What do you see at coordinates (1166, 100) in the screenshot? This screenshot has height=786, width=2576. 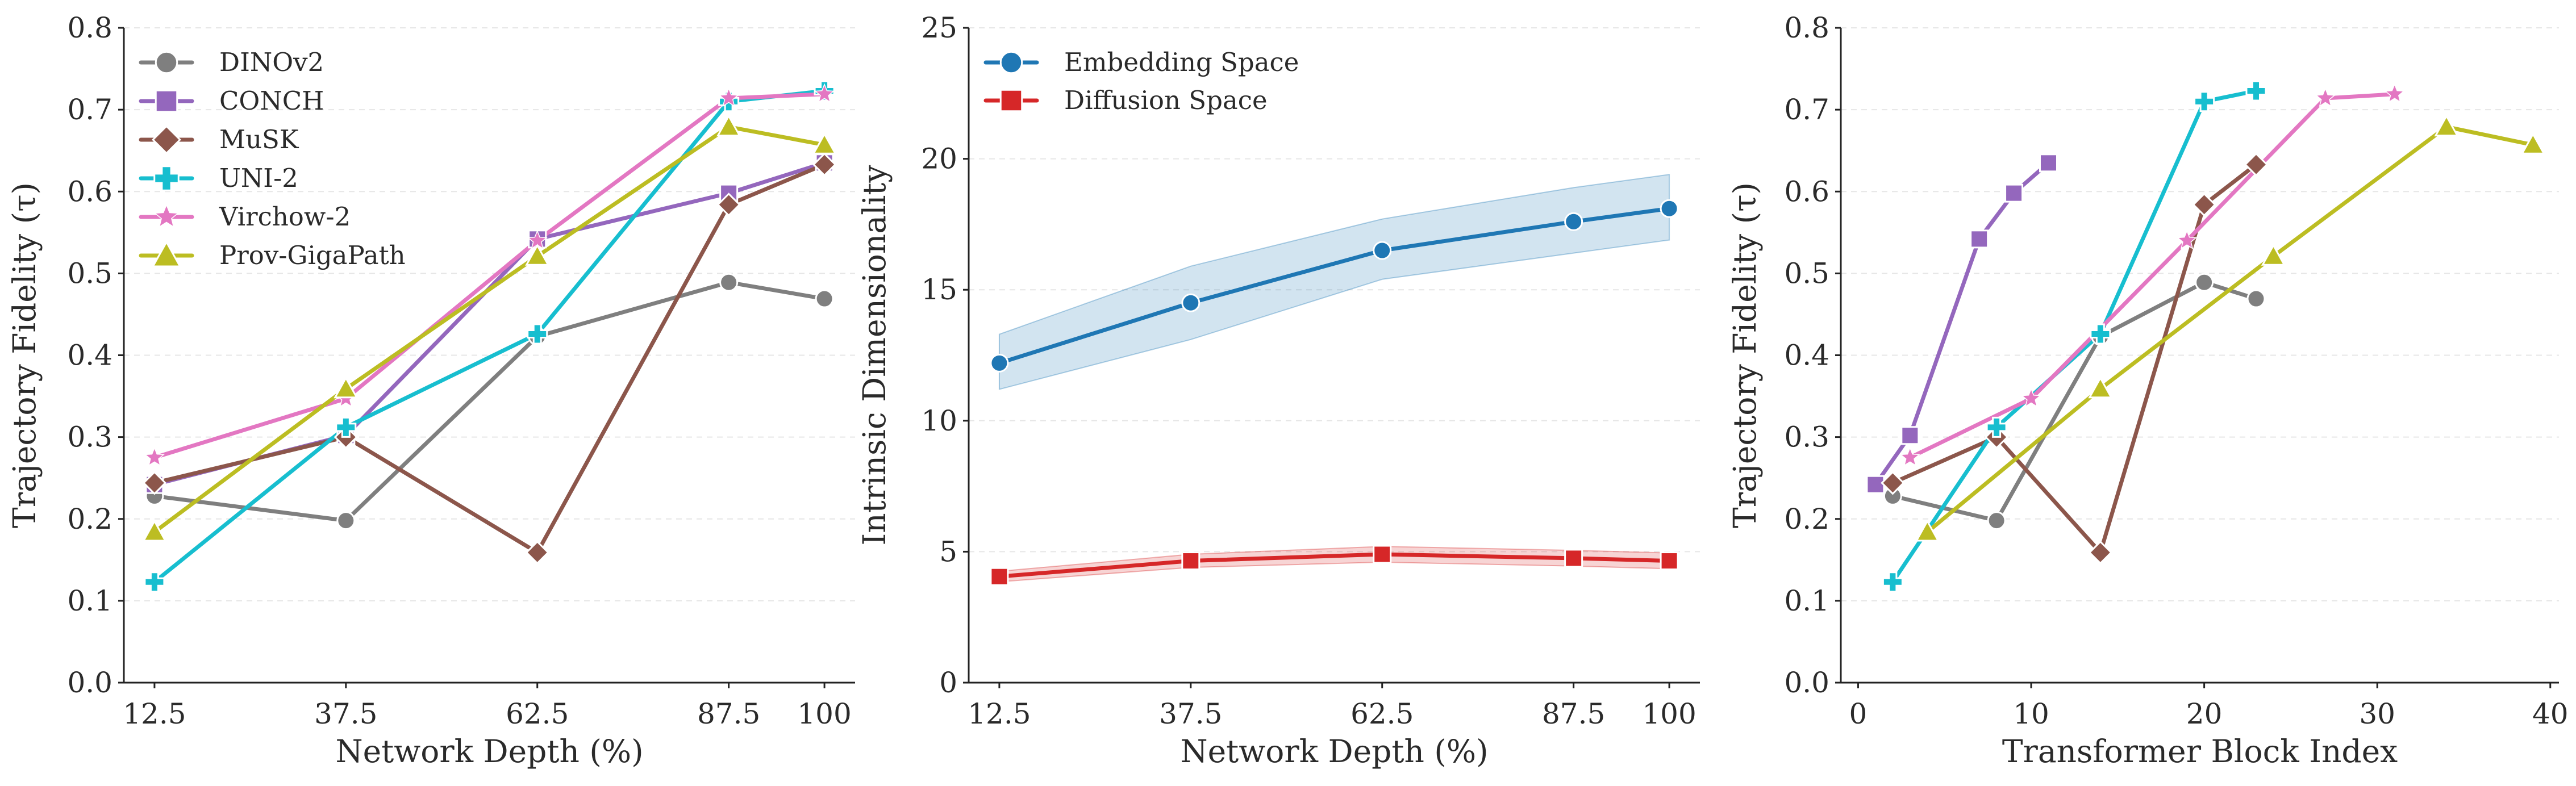 I see `legend-label-1: Diffusion Space` at bounding box center [1166, 100].